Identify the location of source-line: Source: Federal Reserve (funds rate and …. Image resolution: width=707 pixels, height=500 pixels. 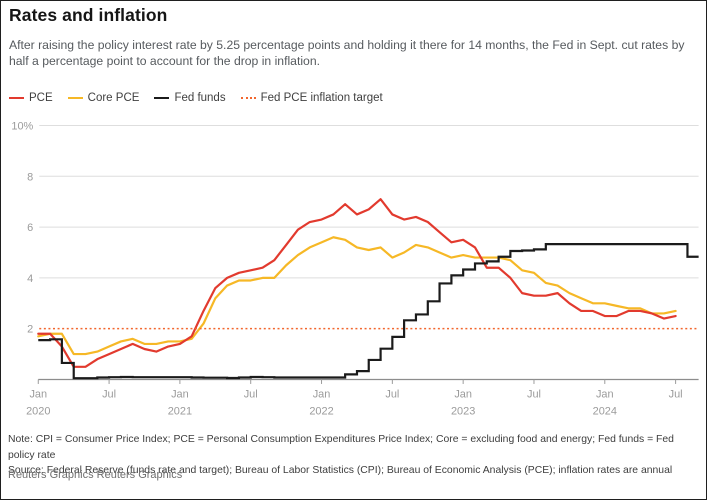
(340, 470).